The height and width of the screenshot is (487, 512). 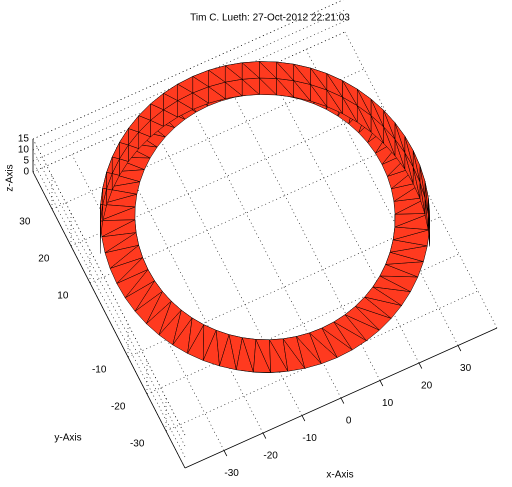 What do you see at coordinates (270, 18) in the screenshot?
I see `chart-title: Tim C. Lueth: 27-Oct-2012 22:21:03` at bounding box center [270, 18].